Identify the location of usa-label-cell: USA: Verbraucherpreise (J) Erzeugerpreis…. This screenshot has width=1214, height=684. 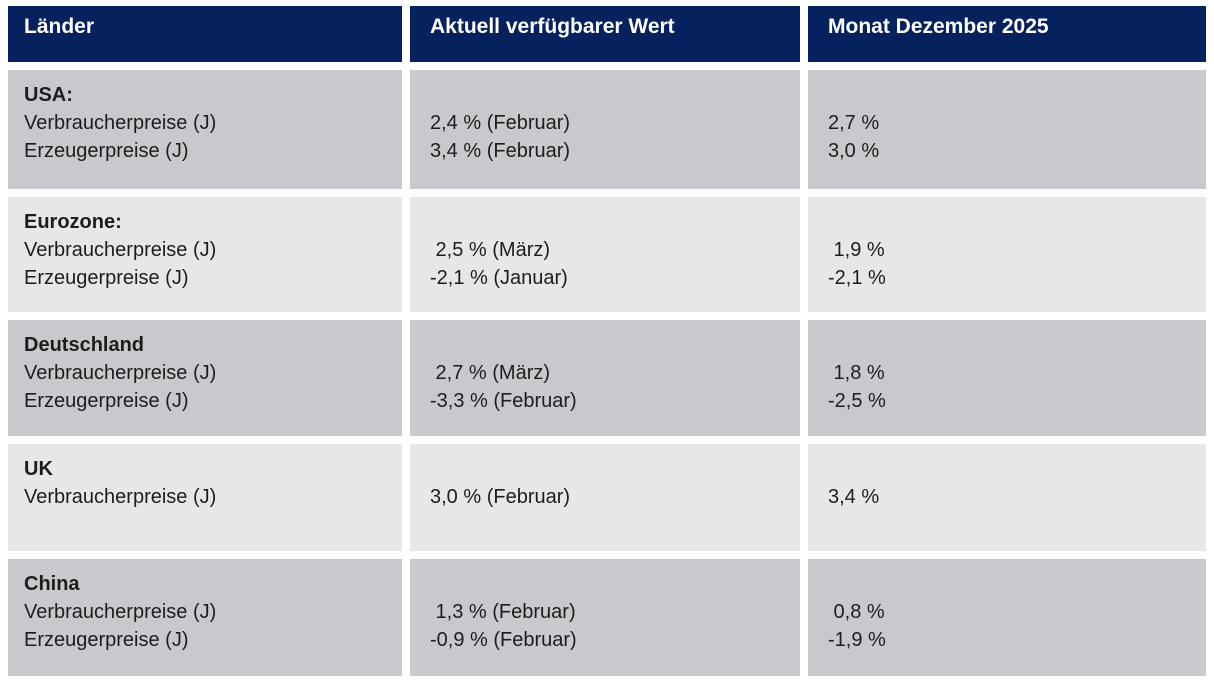
(205, 129).